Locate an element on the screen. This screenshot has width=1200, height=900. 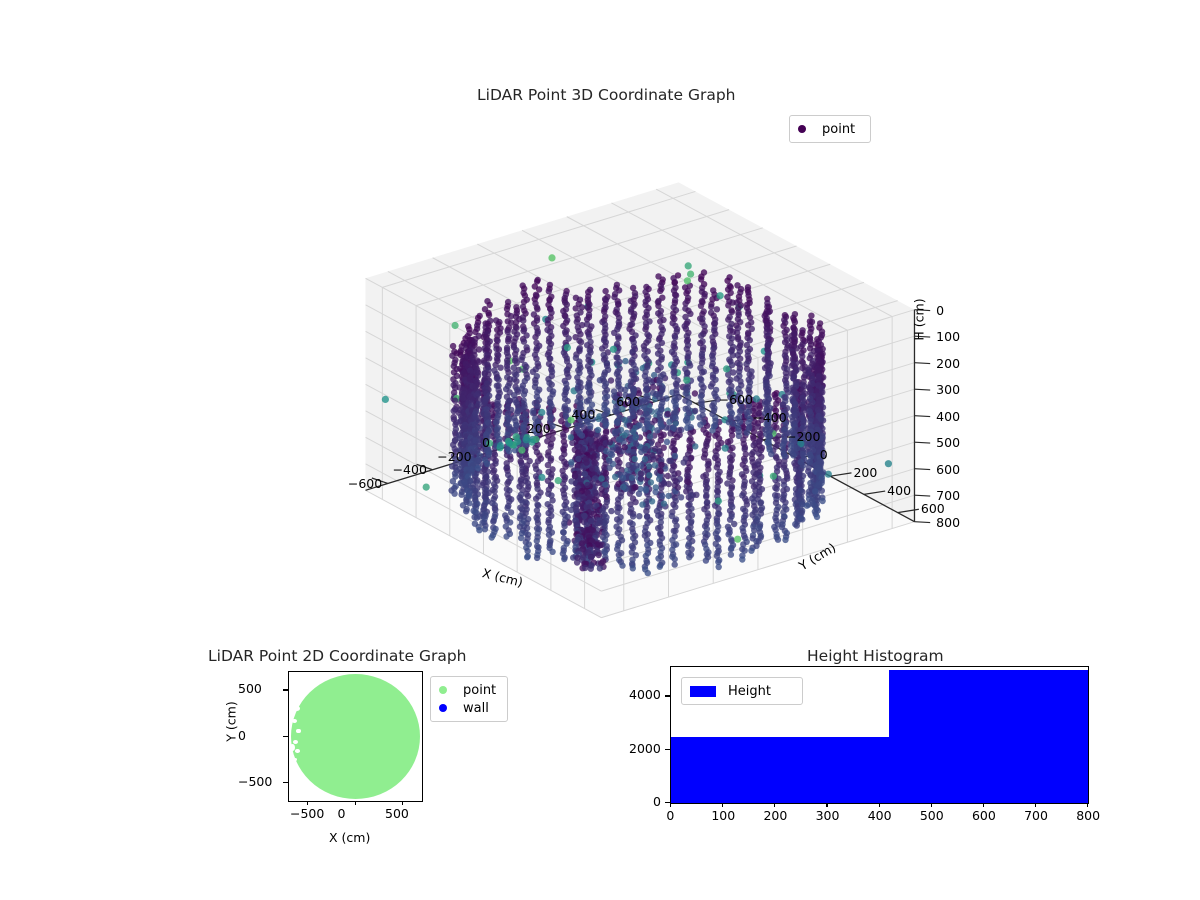
pane-top is located at coordinates (640, 294).